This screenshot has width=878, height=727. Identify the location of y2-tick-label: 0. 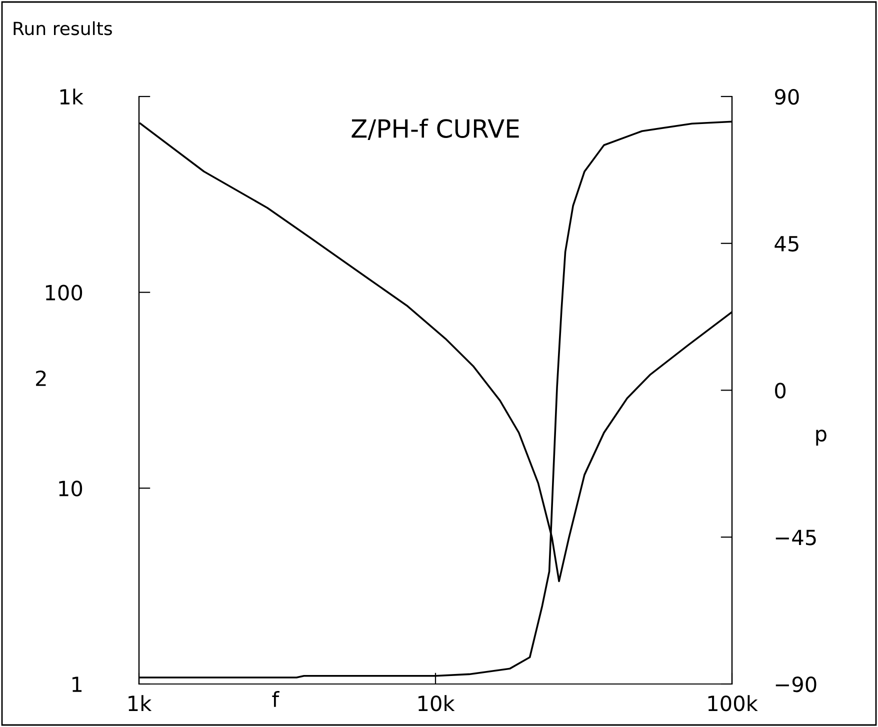
(780, 390).